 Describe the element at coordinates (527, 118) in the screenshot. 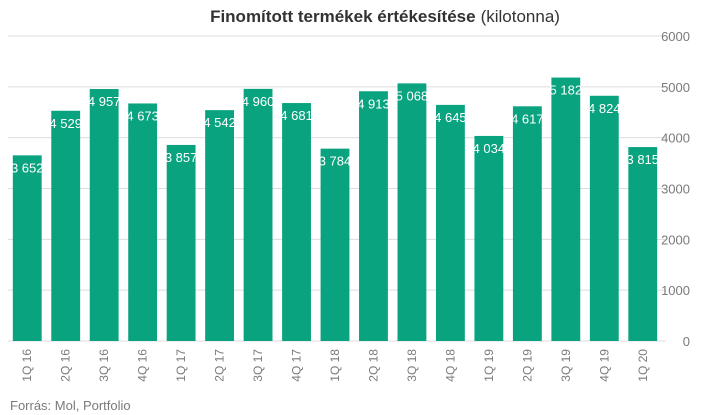

I see `bar-value-label: 4 617` at that location.